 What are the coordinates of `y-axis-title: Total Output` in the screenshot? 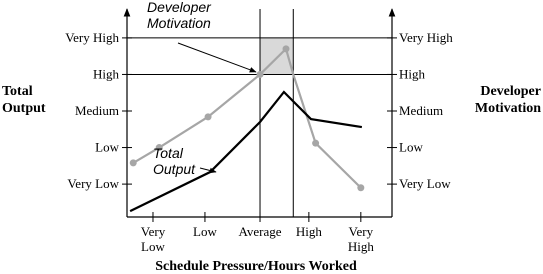 It's located at (24, 100).